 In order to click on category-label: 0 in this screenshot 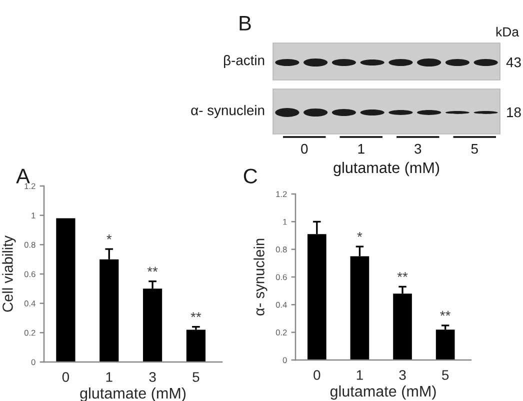, I will do `click(304, 149)`.